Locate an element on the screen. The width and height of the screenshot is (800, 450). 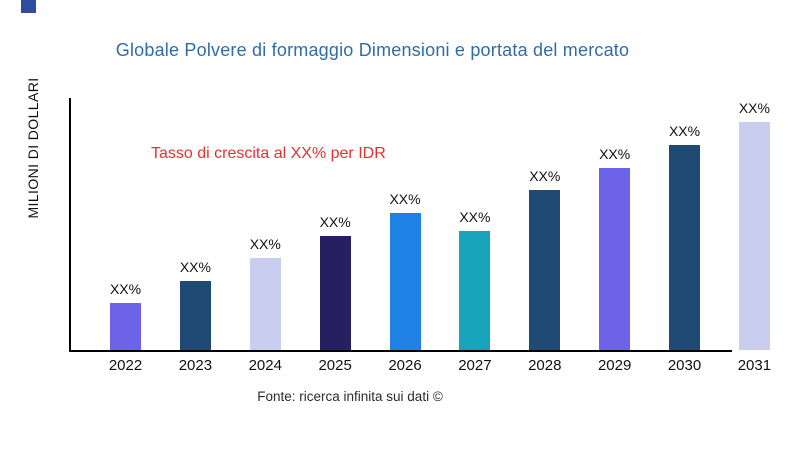
x-axis-tick: 2022 is located at coordinates (125, 365).